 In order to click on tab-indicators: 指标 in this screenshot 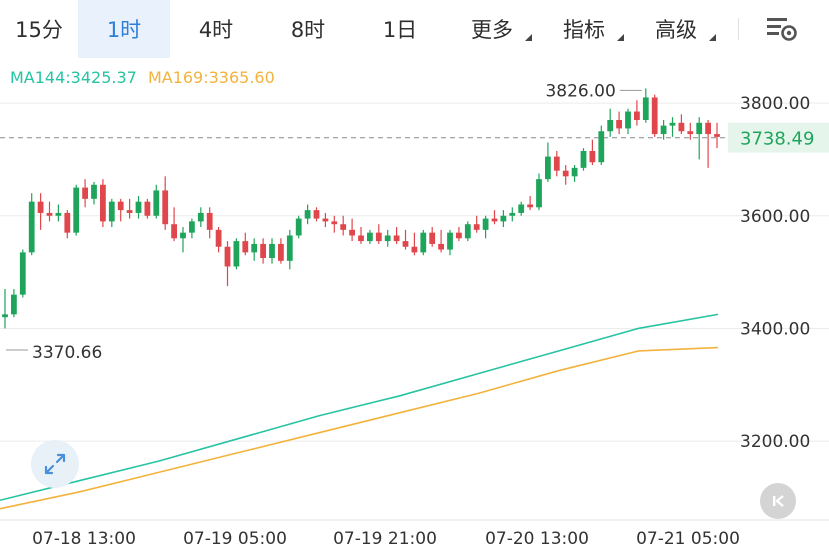, I will do `click(584, 29)`.